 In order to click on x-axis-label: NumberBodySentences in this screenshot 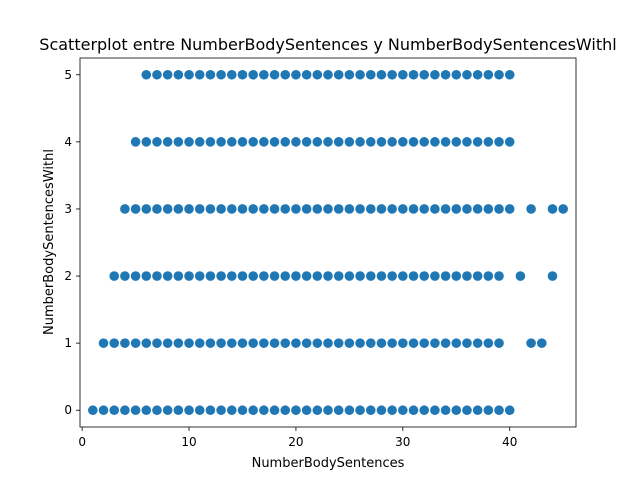, I will do `click(328, 463)`.